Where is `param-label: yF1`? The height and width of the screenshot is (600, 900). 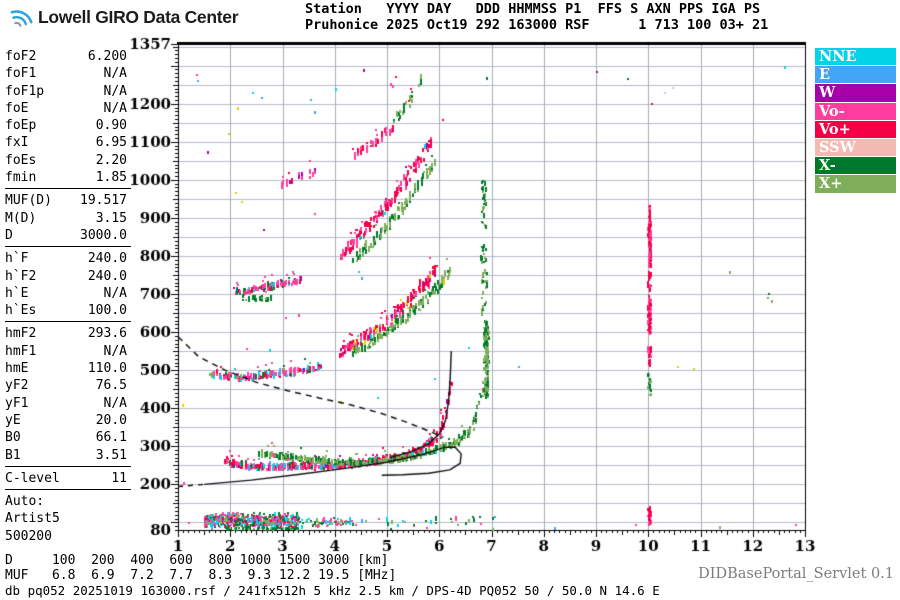 param-label: yF1 is located at coordinates (17, 403).